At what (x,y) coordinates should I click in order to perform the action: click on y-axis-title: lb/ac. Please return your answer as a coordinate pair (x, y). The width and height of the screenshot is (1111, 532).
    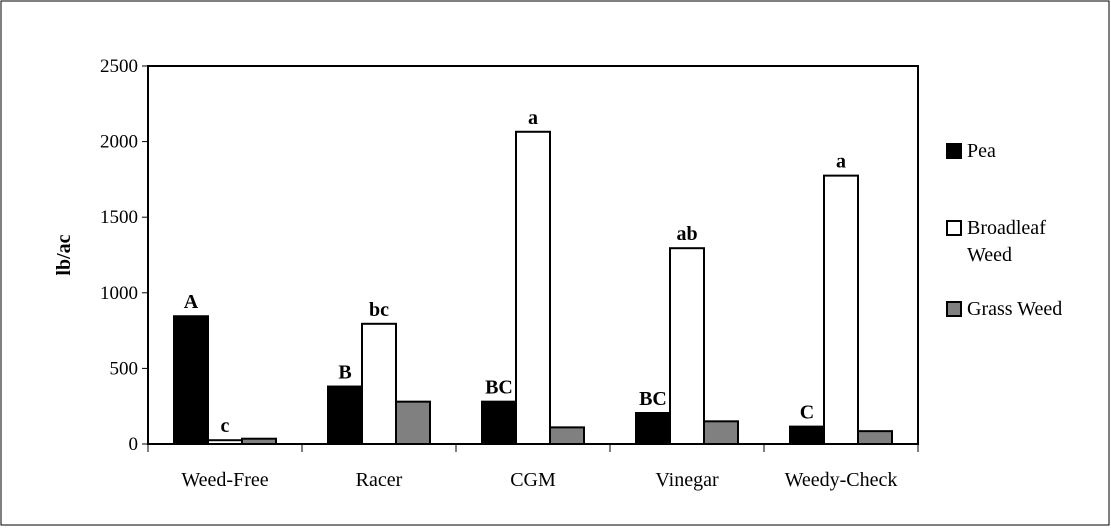
    Looking at the image, I should click on (64, 254).